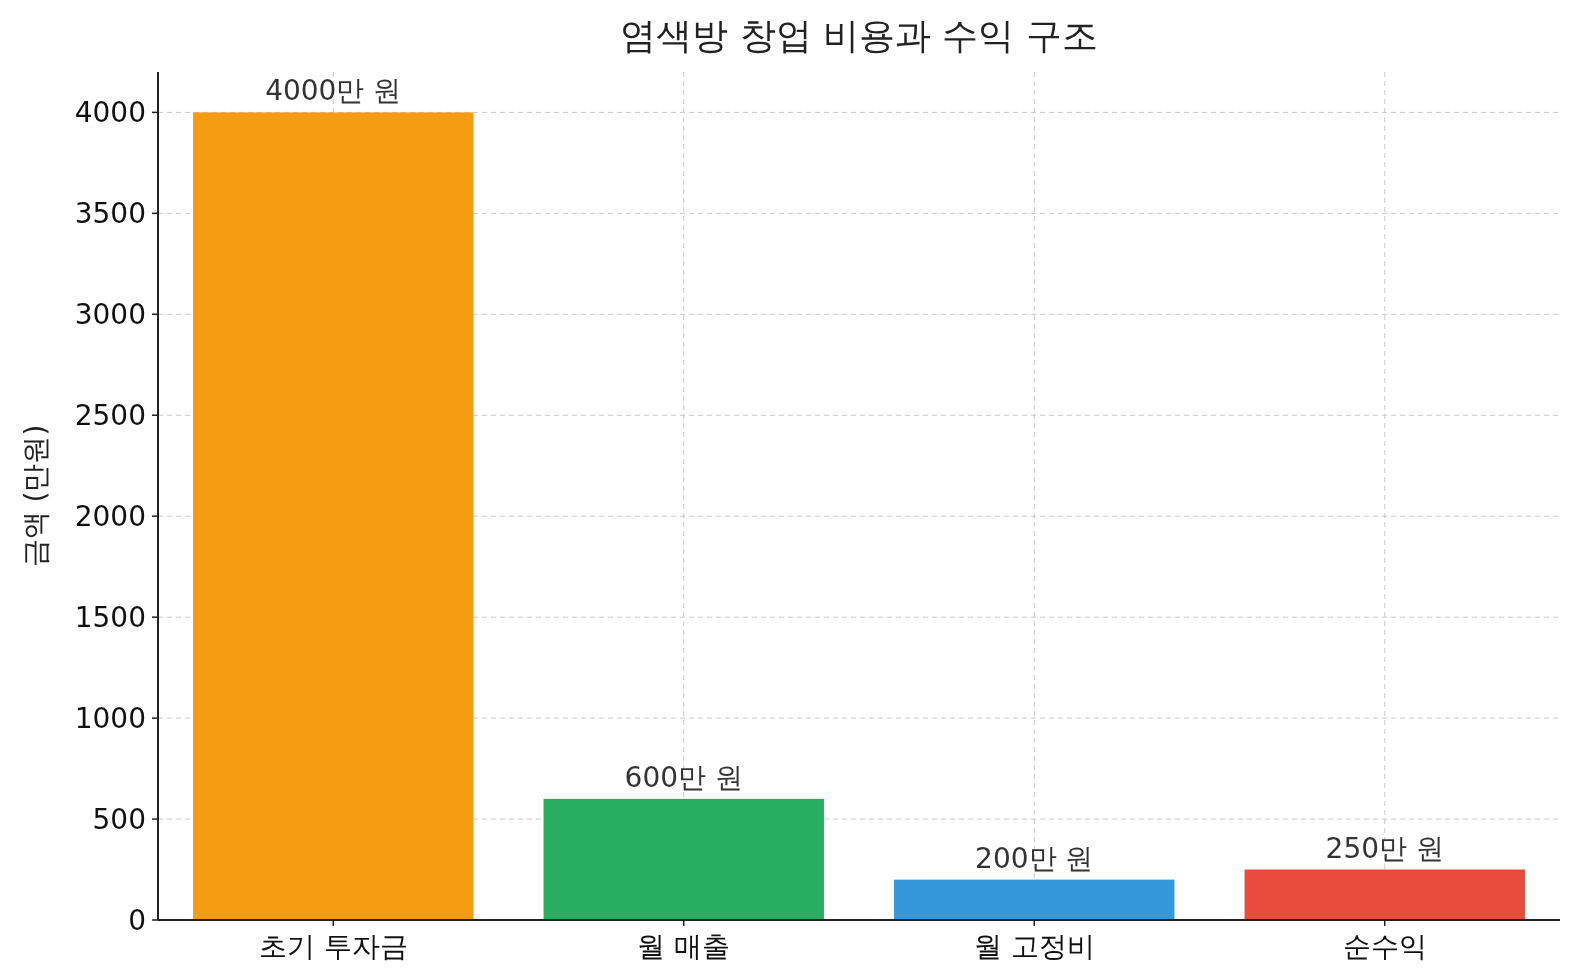 The image size is (1580, 980). Describe the element at coordinates (1034, 946) in the screenshot. I see `x-tick-label: 월 고정비` at that location.